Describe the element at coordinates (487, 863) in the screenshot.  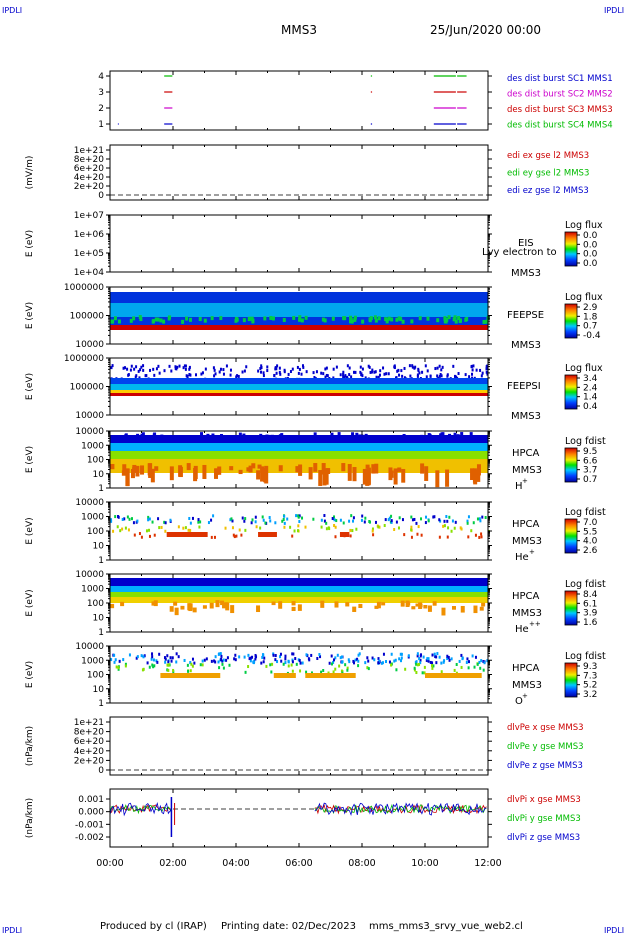
I see `time-tick-label: 12:00` at that location.